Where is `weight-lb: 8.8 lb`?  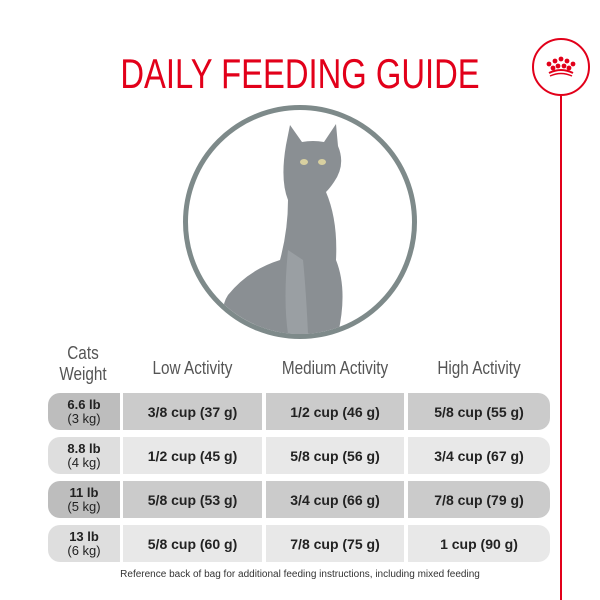
weight-lb: 8.8 lb is located at coordinates (84, 448).